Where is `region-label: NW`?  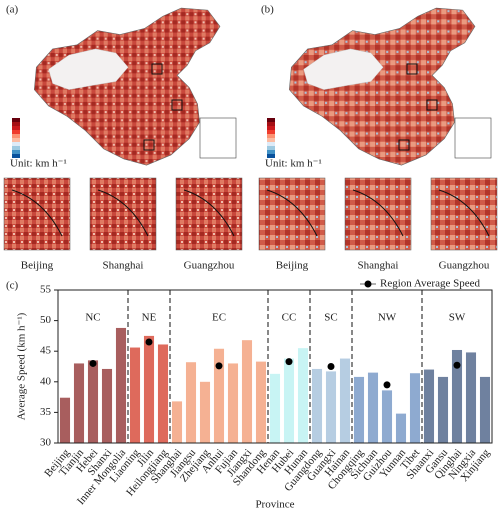 region-label: NW is located at coordinates (387, 318).